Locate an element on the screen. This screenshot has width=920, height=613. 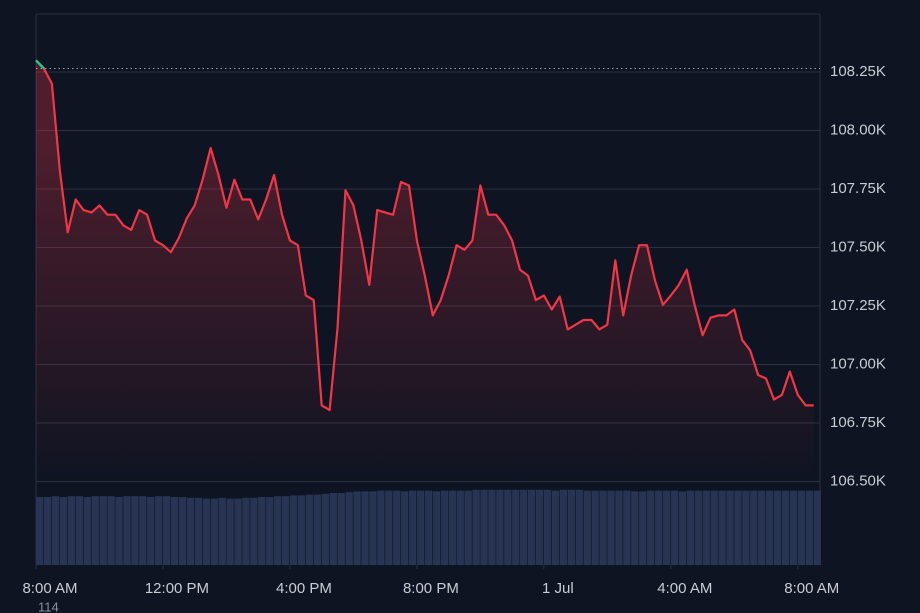
x-tick-label: 8:00 PM is located at coordinates (431, 588).